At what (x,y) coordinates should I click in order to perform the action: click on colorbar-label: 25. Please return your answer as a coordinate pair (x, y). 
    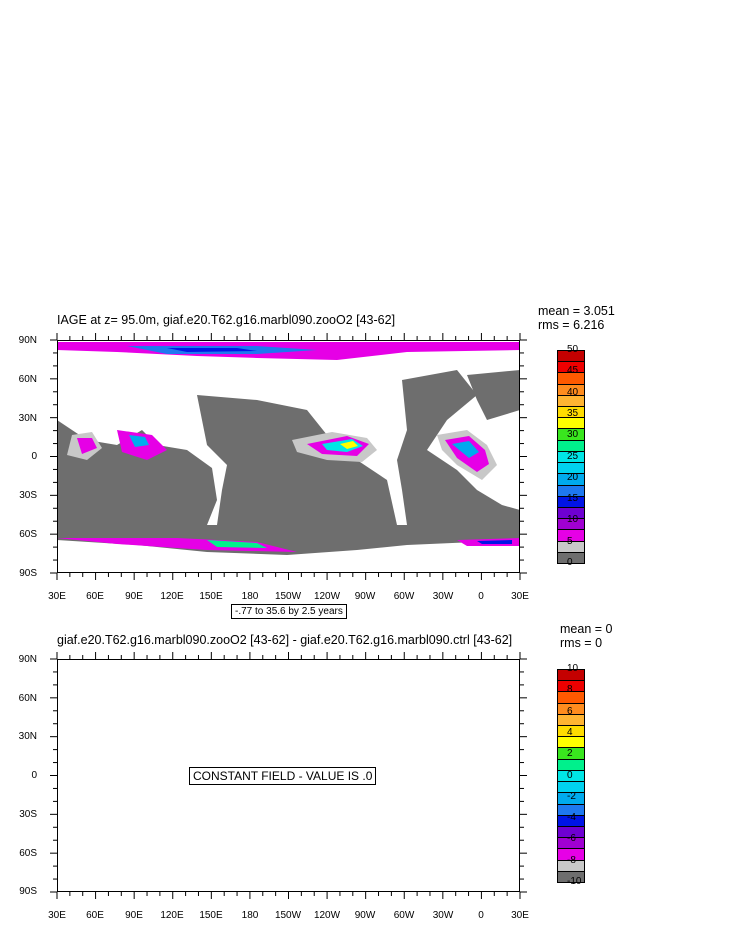
    Looking at the image, I should click on (573, 456).